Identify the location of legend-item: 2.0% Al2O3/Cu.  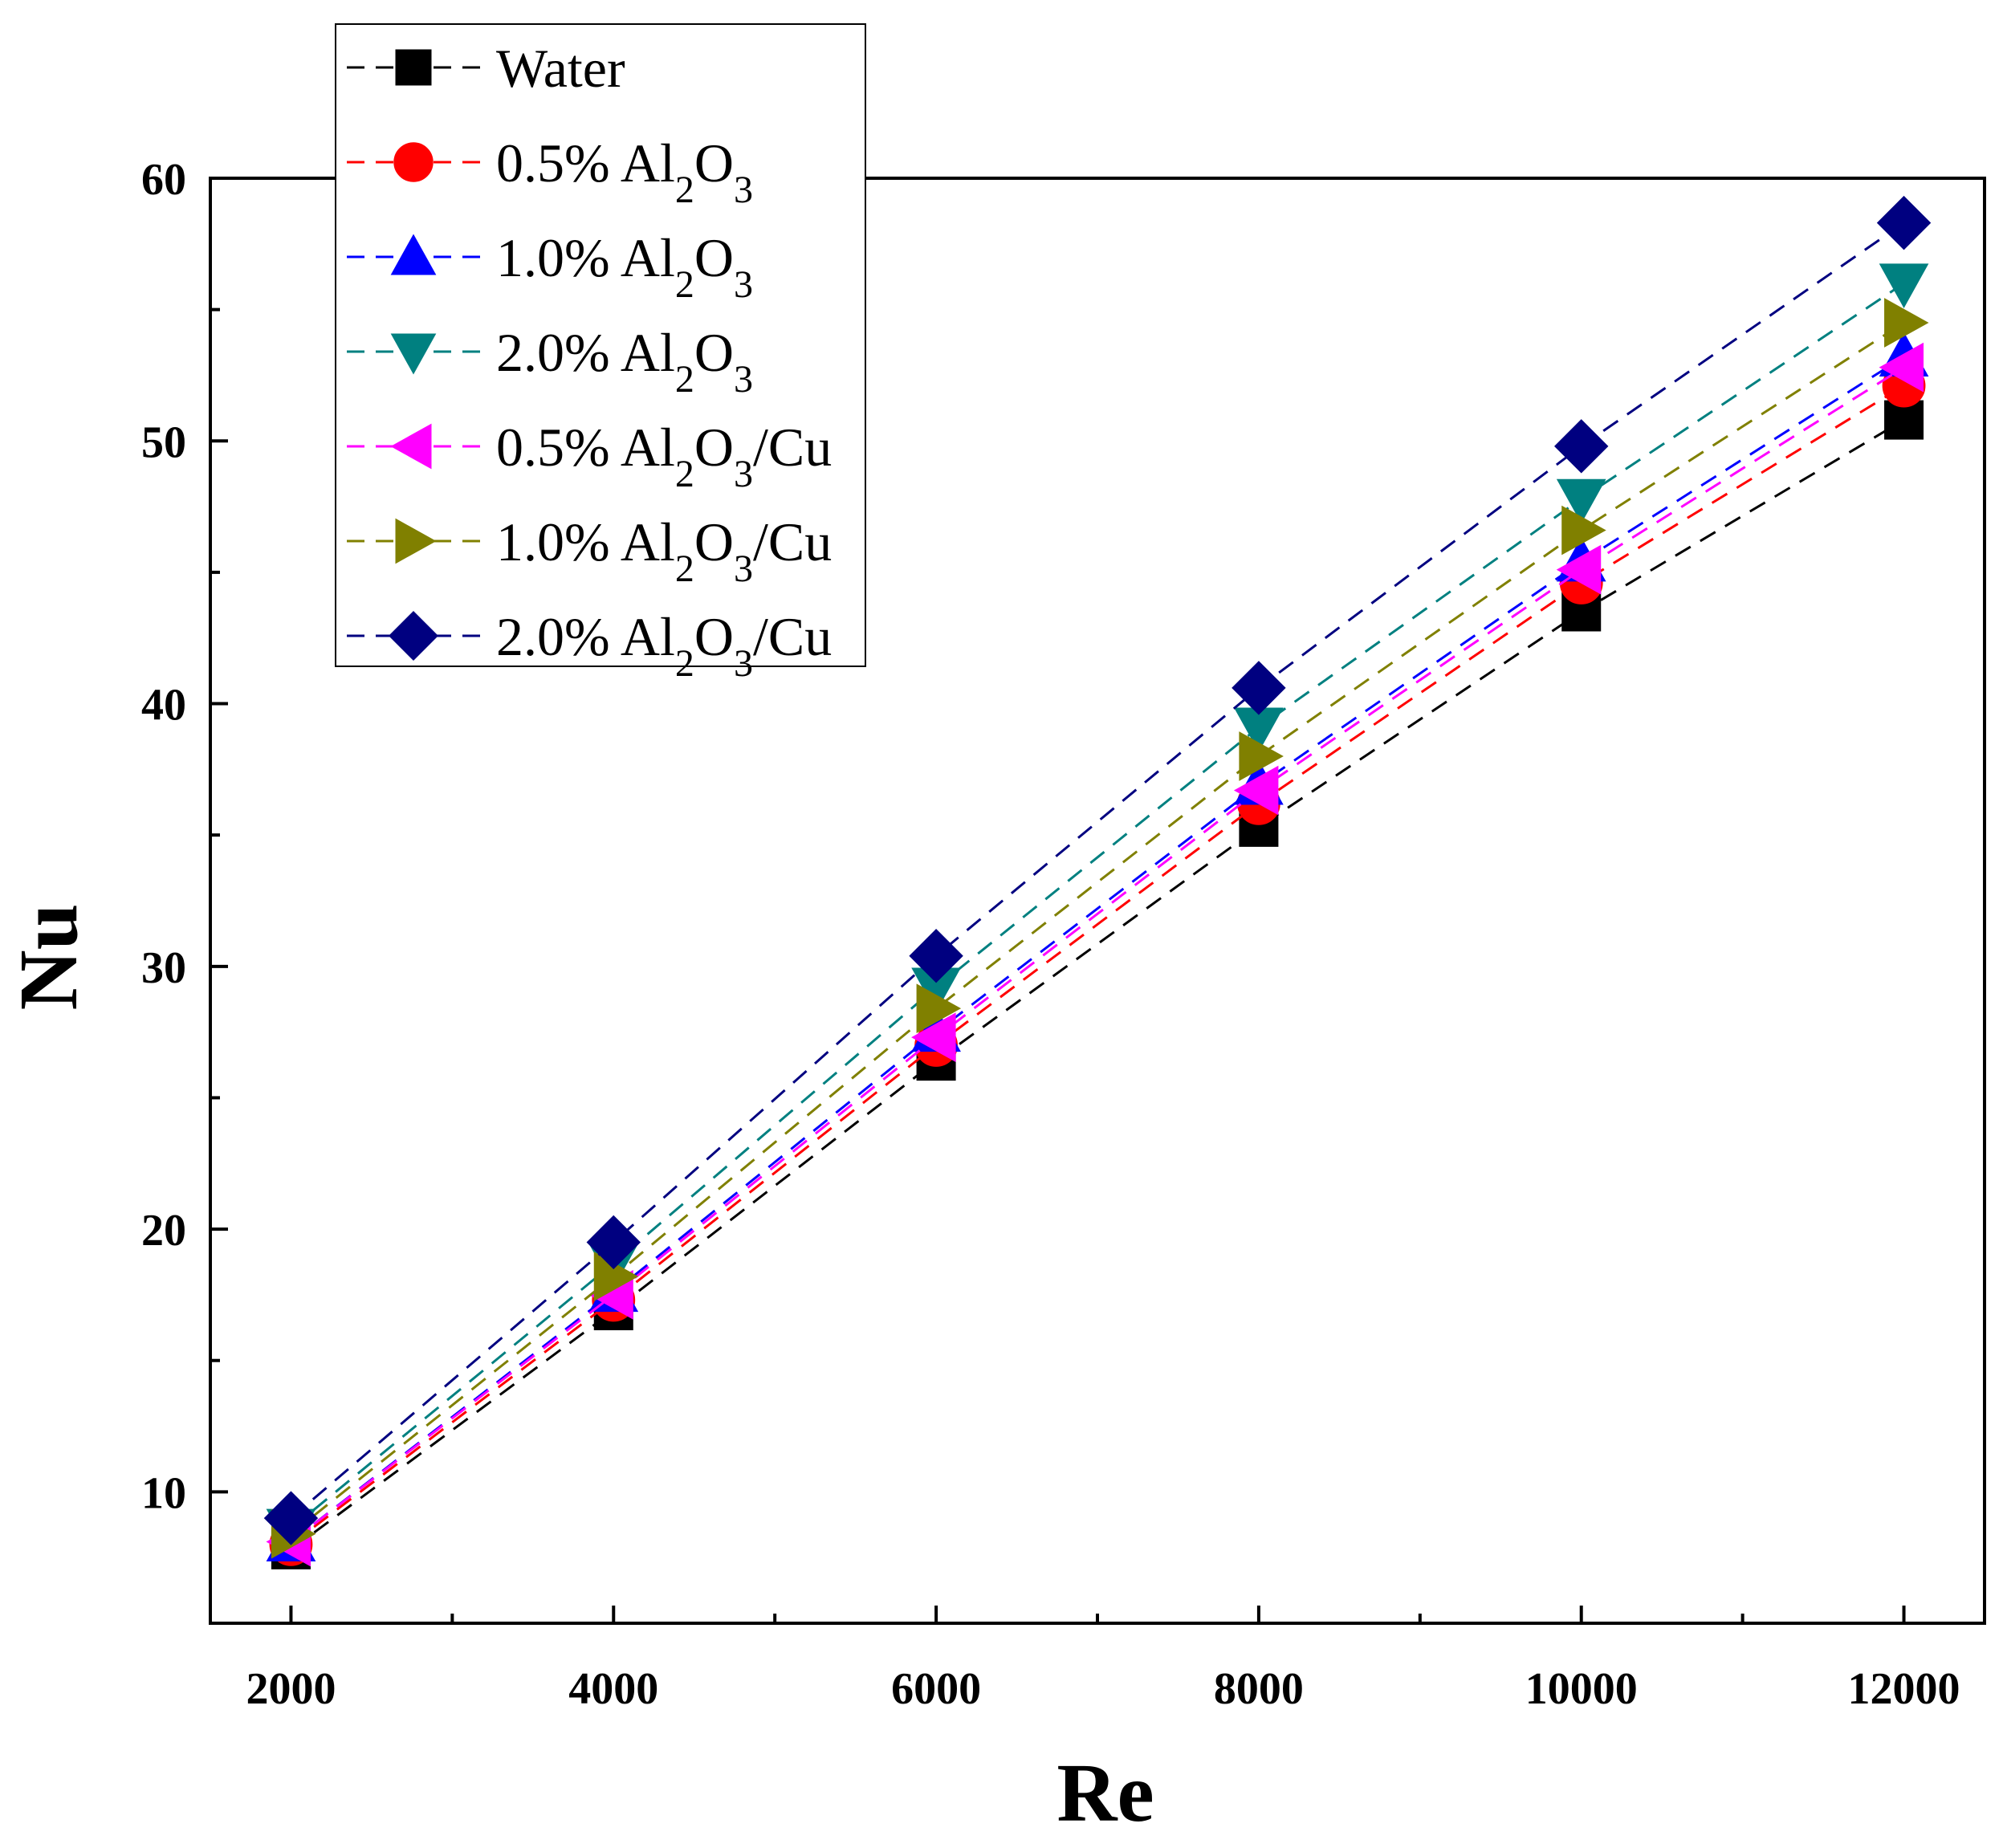
(589, 645).